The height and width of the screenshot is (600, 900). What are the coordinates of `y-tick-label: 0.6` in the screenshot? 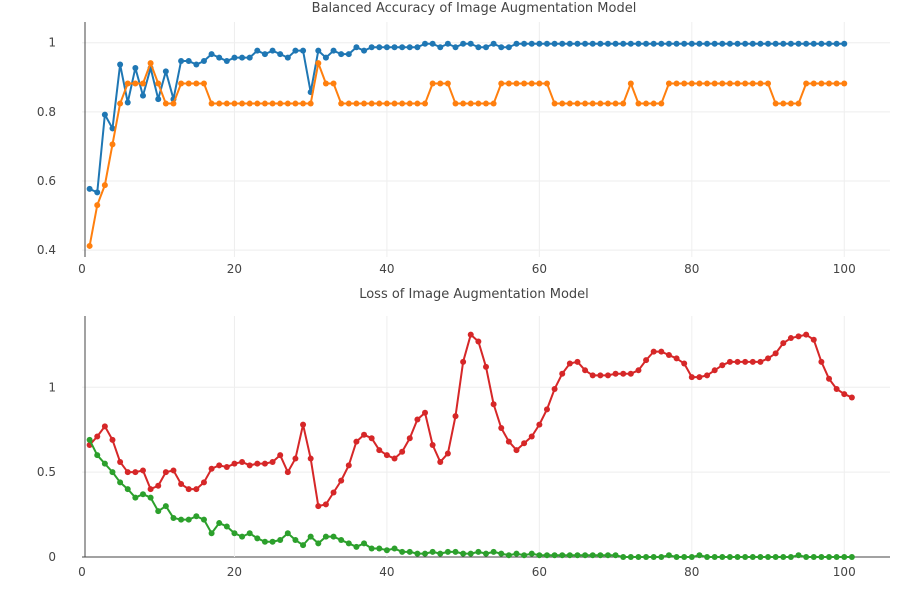 It's located at (46, 181).